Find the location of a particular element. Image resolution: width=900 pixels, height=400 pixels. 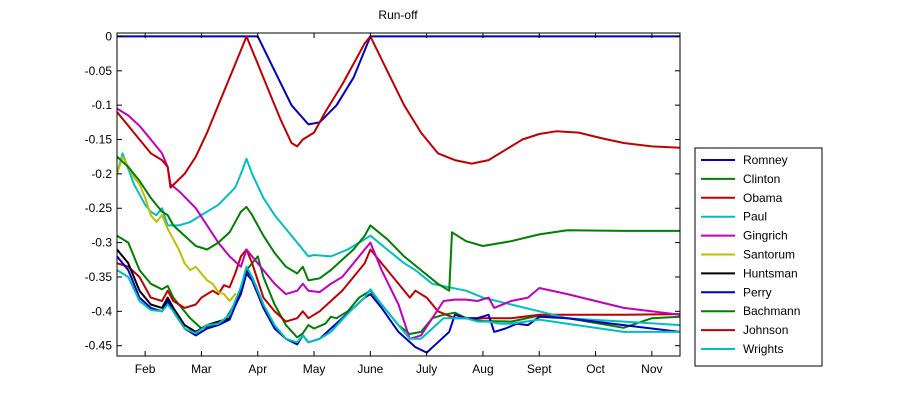

x-tick-label: May is located at coordinates (314, 369).